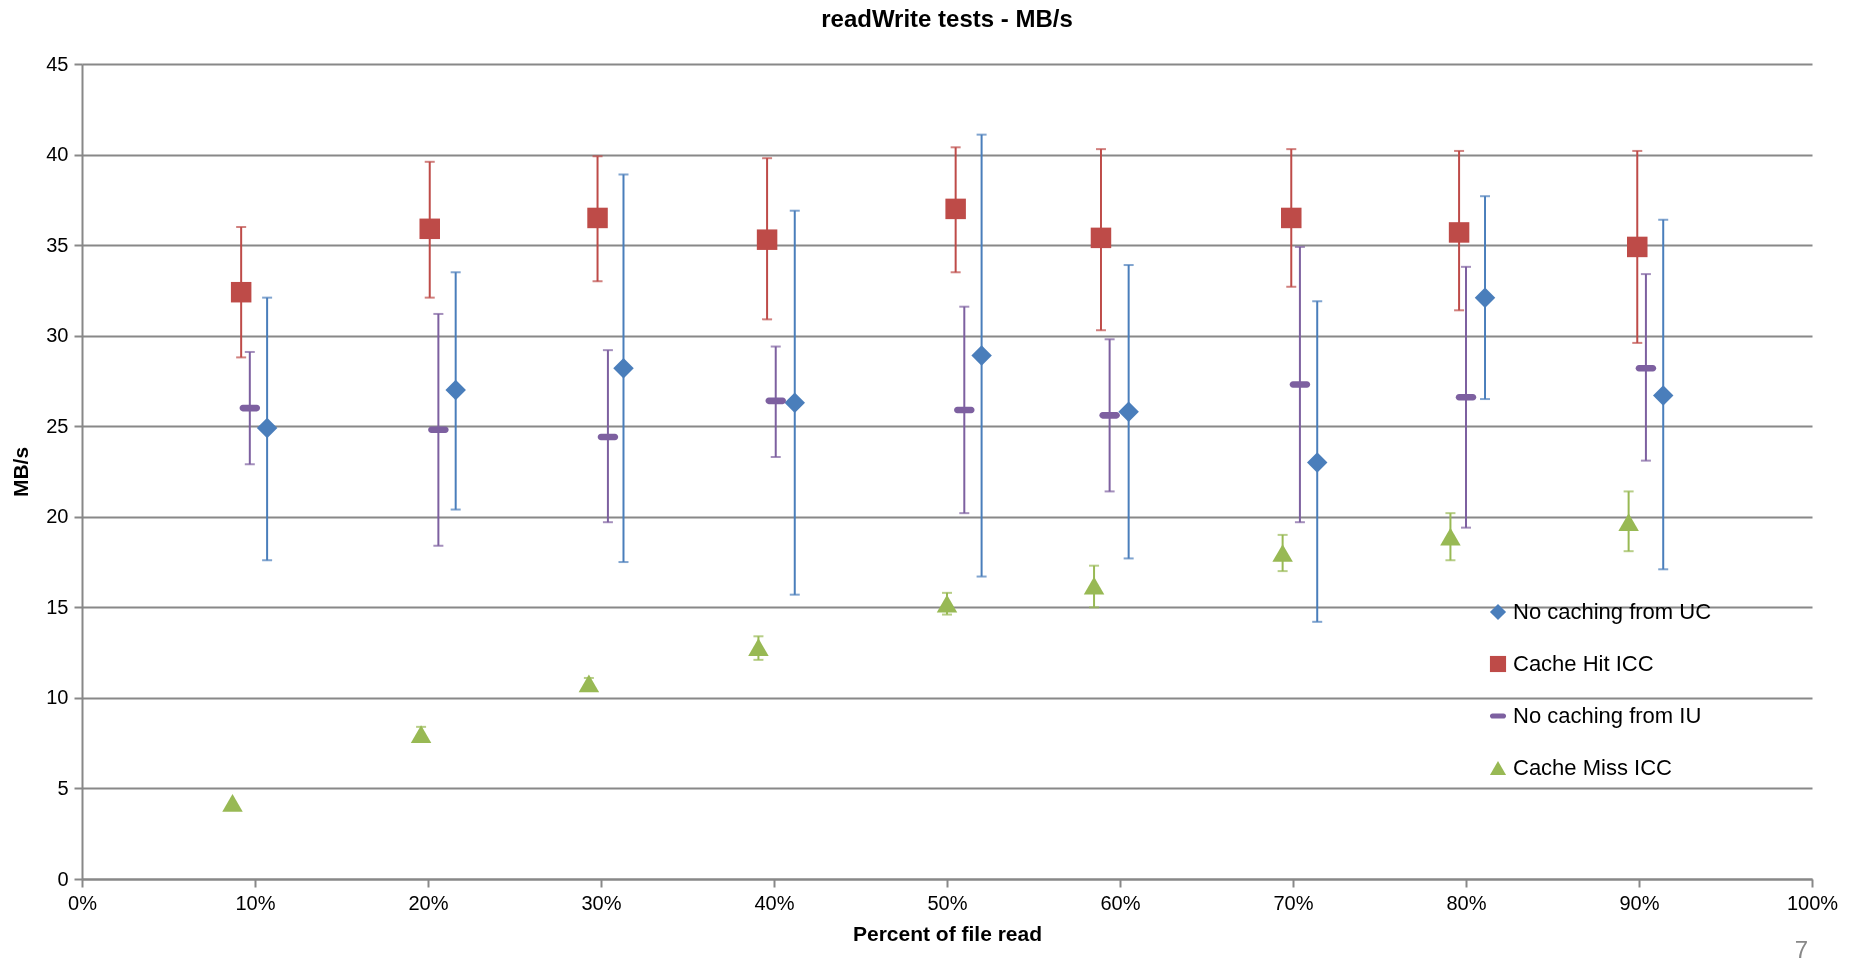 This screenshot has width=1868, height=976. What do you see at coordinates (57, 697) in the screenshot?
I see `y-tick-label: 10` at bounding box center [57, 697].